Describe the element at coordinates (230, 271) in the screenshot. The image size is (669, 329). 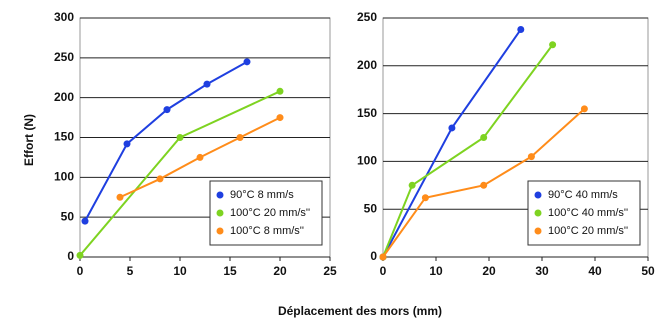
I see `x-tick-label: 15` at that location.